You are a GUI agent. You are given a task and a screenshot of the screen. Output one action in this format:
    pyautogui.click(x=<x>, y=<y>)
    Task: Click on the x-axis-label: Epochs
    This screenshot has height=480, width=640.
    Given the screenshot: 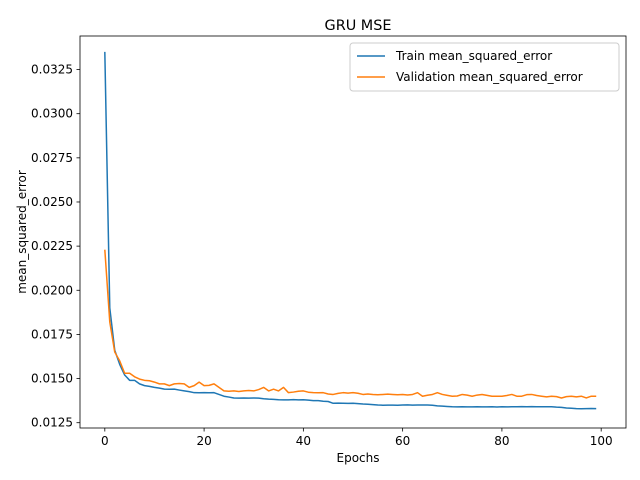 What is the action you would take?
    pyautogui.click(x=358, y=458)
    